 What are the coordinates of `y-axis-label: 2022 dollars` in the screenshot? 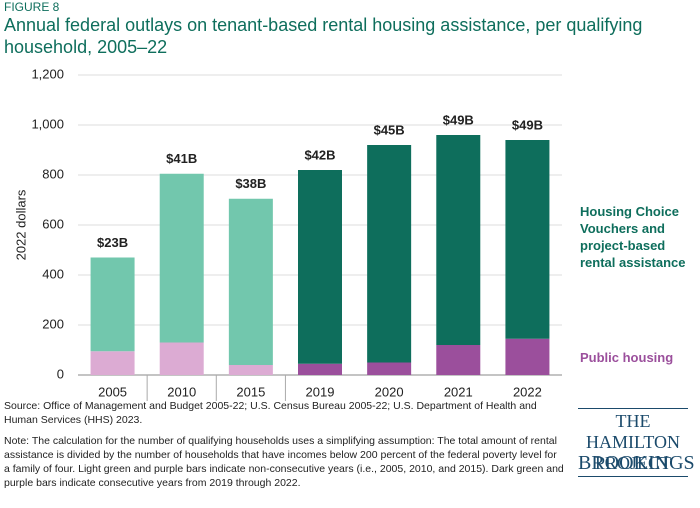 It's located at (20, 224).